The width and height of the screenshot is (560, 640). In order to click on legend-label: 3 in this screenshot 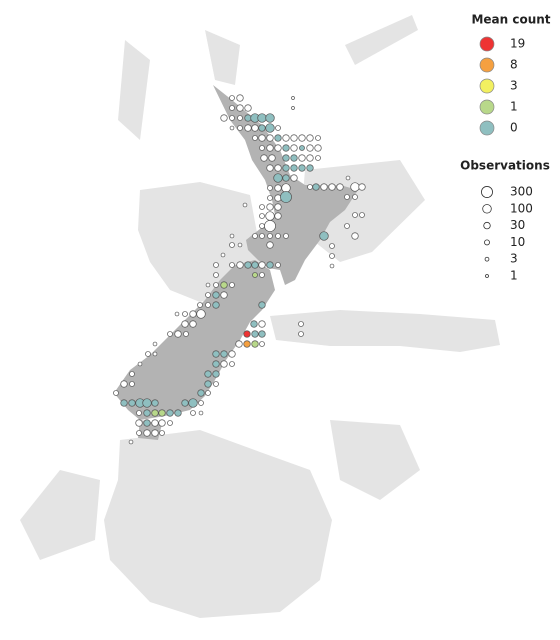, I will do `click(514, 86)`.